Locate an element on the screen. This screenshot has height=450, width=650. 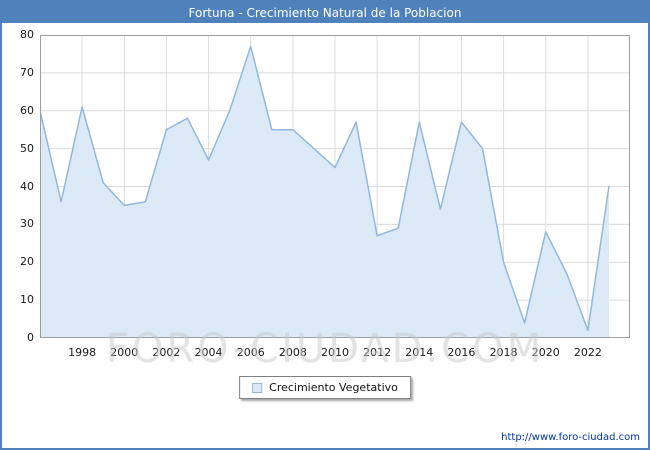
y-tick-label: 70 is located at coordinates (27, 72).